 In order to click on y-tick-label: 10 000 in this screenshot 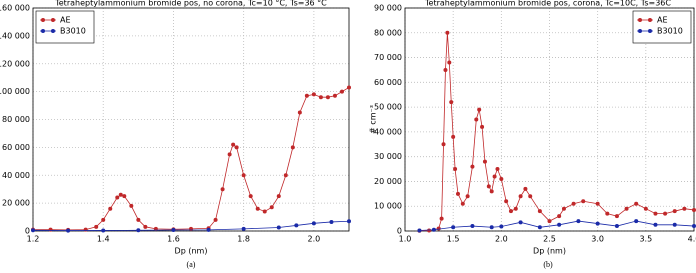, I will do `click(388, 206)`.